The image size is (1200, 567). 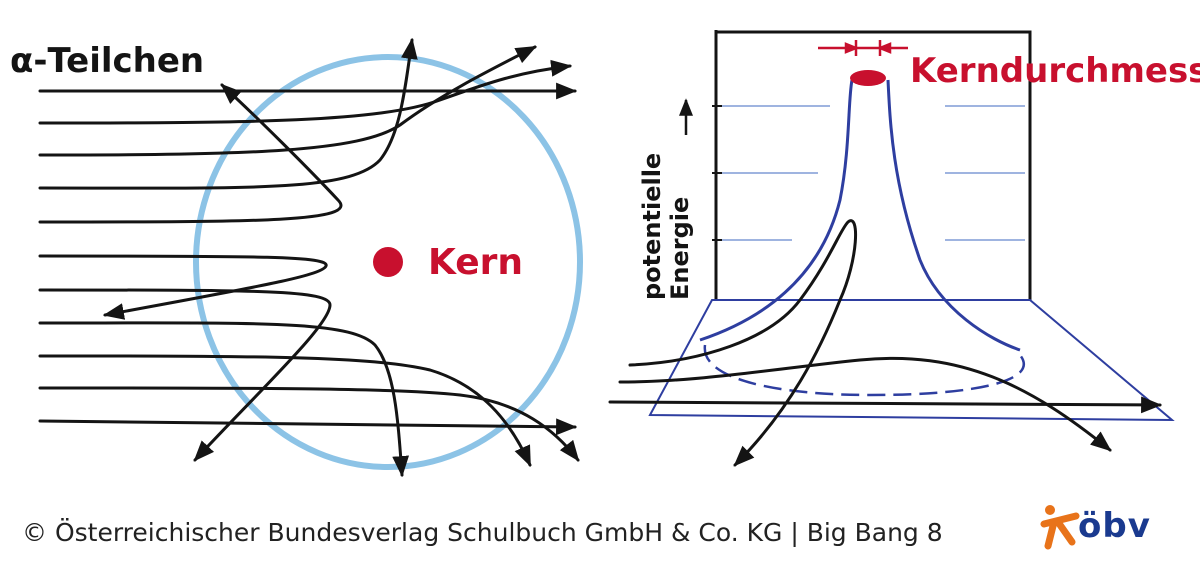 What do you see at coordinates (863, 48) in the screenshot?
I see `diameter-marker` at bounding box center [863, 48].